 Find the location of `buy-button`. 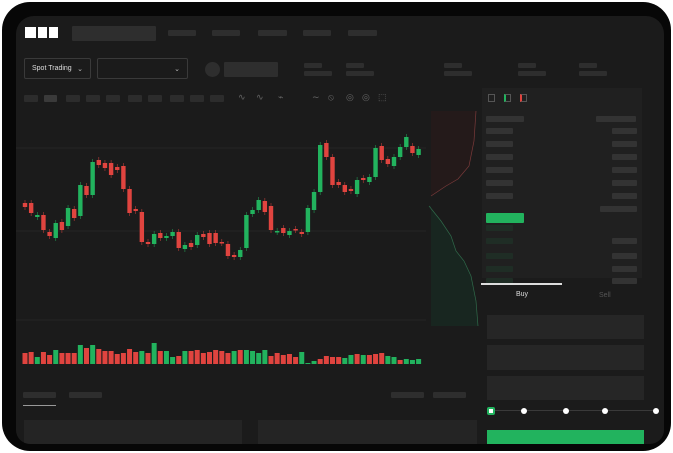

buy-button is located at coordinates (565, 437).